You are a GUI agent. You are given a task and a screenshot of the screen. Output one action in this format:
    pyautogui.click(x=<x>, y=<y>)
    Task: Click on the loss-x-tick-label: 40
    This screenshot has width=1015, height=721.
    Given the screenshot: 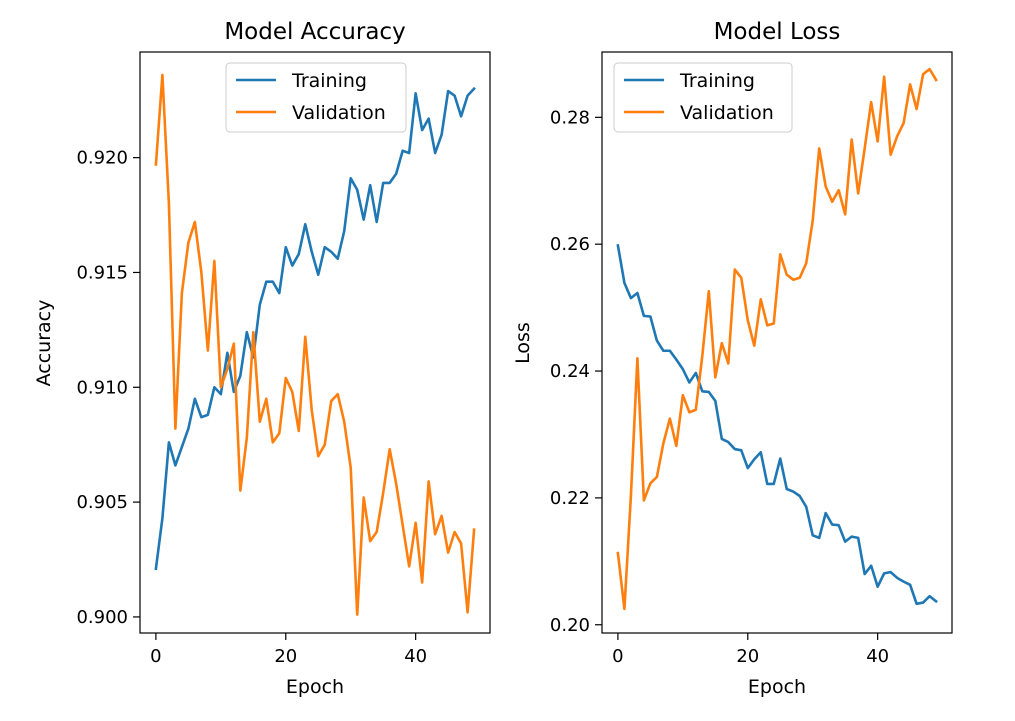 What is the action you would take?
    pyautogui.click(x=877, y=656)
    